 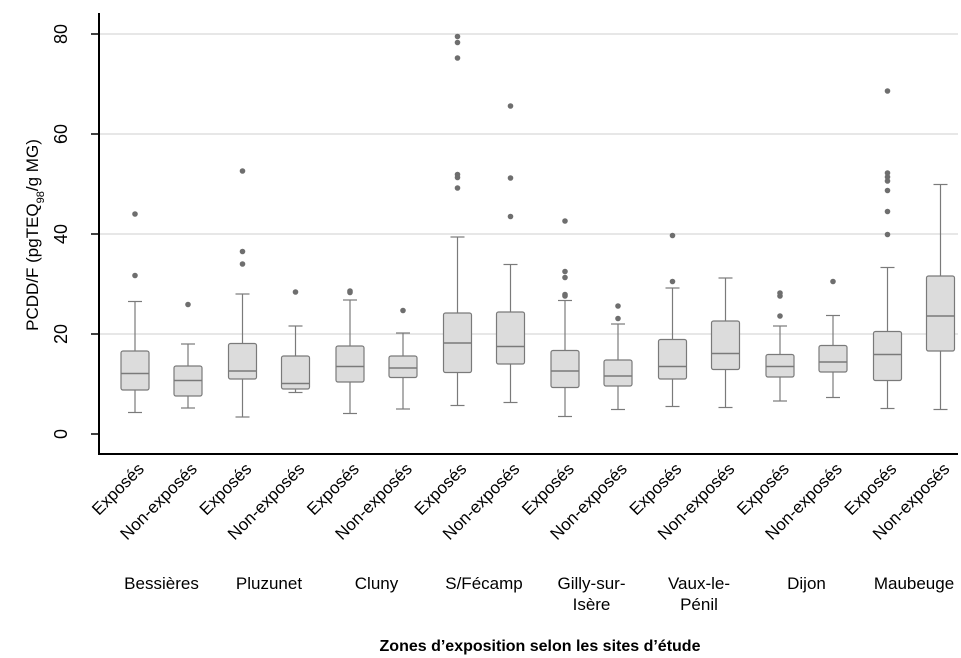 What do you see at coordinates (269, 583) in the screenshot?
I see `site-label: Pluzunet` at bounding box center [269, 583].